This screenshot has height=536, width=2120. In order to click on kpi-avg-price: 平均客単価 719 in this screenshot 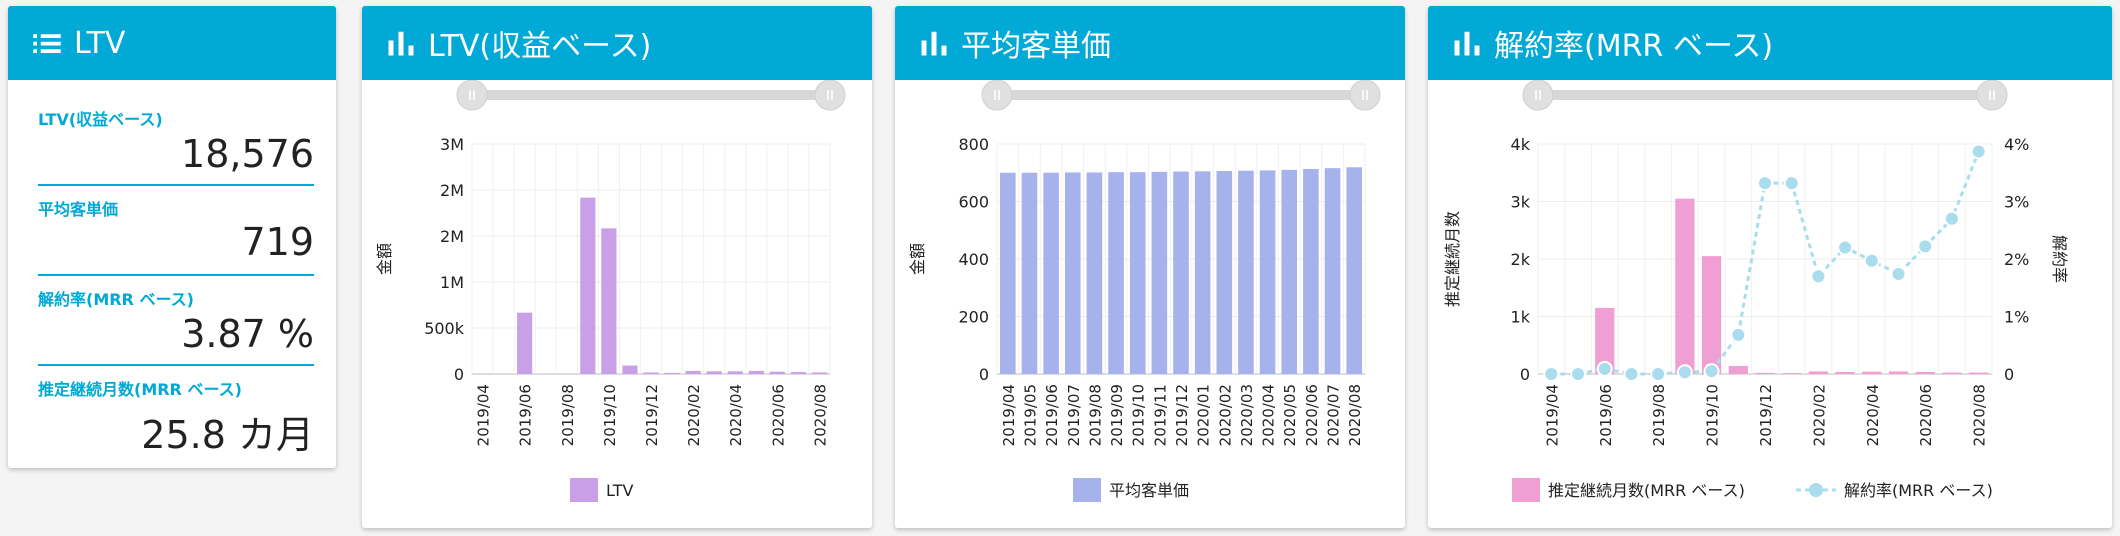, I will do `click(176, 236)`.